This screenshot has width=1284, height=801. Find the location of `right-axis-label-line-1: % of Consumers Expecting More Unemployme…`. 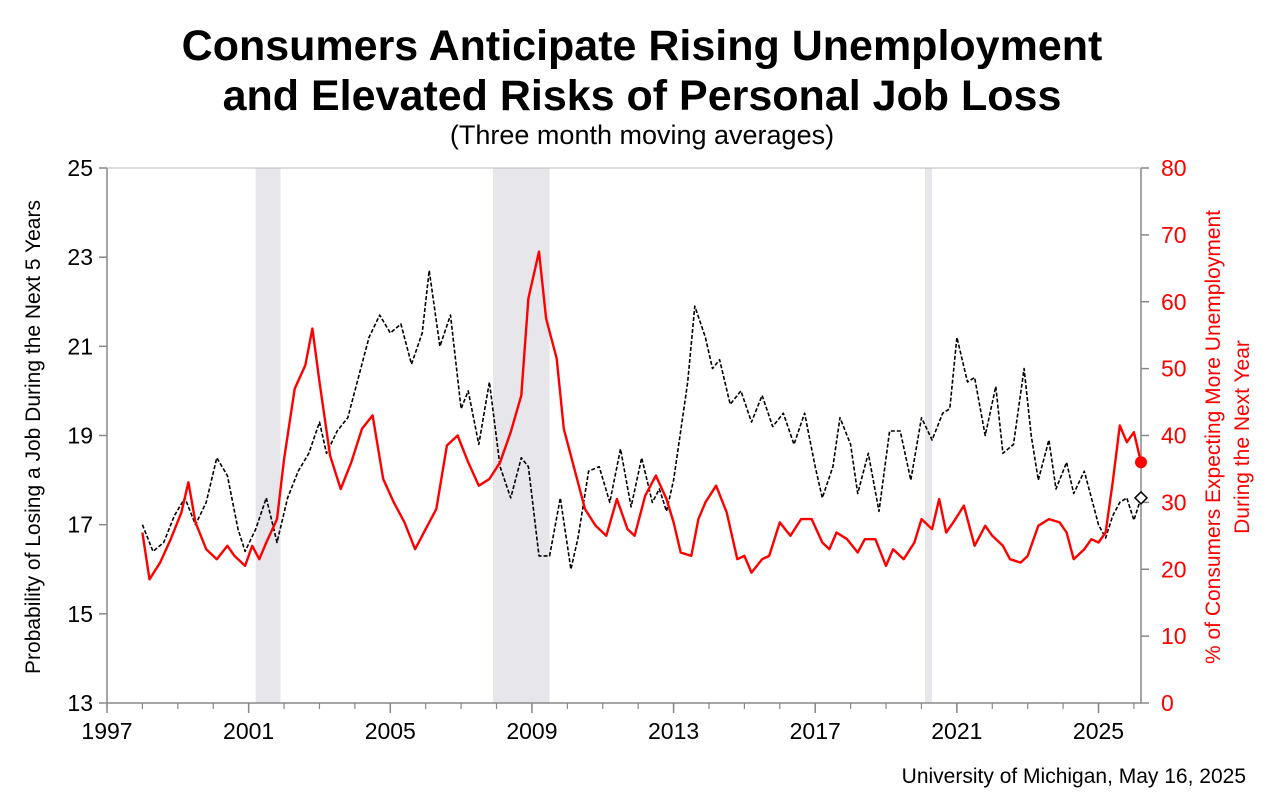

right-axis-label-line-1: % of Consumers Expecting More Unemployme… is located at coordinates (1213, 437).